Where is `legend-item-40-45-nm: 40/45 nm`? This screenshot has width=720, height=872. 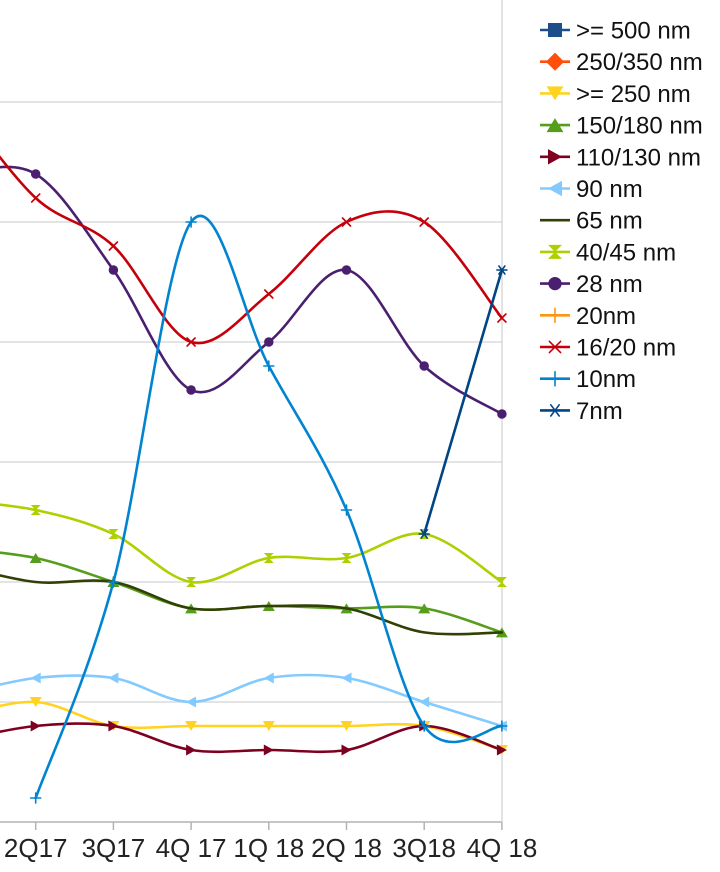 legend-item-40-45-nm: 40/45 nm is located at coordinates (608, 252).